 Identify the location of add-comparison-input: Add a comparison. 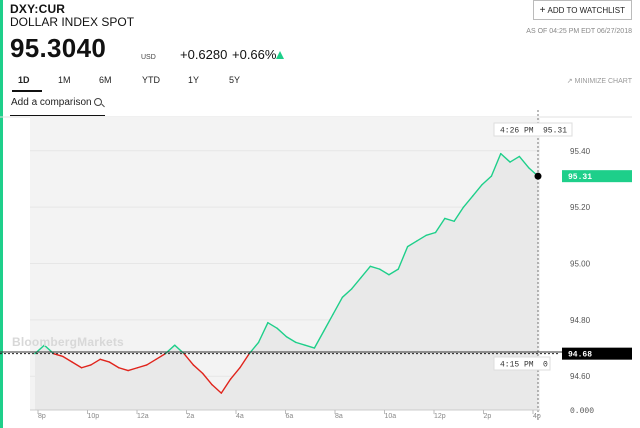
(57, 104).